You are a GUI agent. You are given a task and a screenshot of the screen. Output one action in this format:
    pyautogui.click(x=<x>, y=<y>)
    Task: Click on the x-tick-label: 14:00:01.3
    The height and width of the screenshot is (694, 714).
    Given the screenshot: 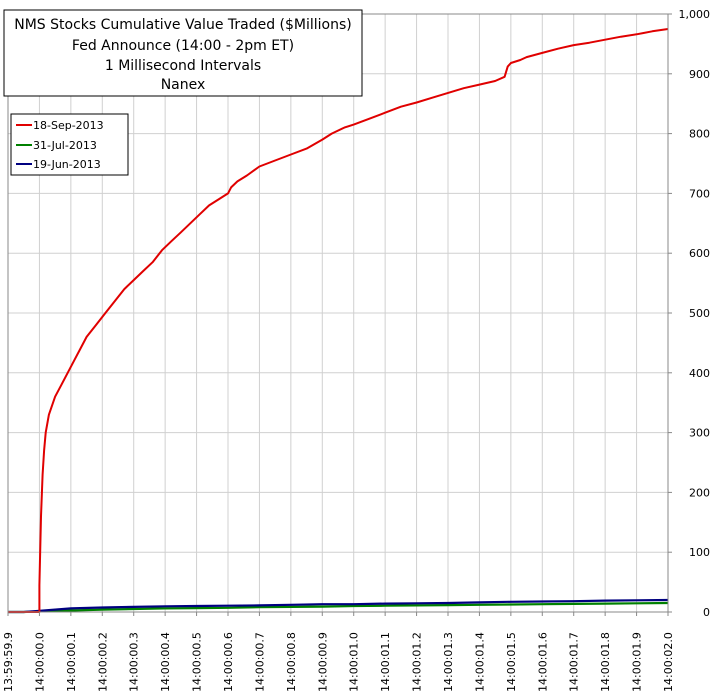 What is the action you would take?
    pyautogui.click(x=448, y=662)
    